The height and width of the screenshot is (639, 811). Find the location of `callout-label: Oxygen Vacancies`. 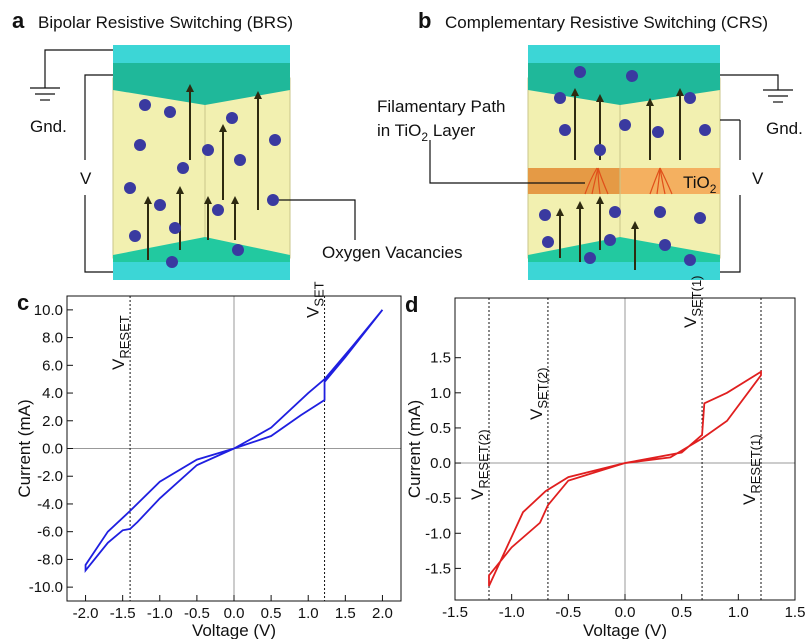

callout-label: Oxygen Vacancies is located at coordinates (392, 252).